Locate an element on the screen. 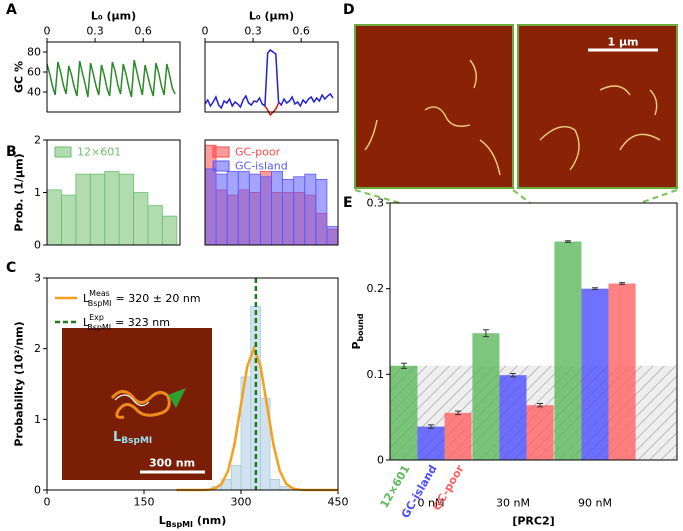  x-tick-label: 300 is located at coordinates (241, 502).